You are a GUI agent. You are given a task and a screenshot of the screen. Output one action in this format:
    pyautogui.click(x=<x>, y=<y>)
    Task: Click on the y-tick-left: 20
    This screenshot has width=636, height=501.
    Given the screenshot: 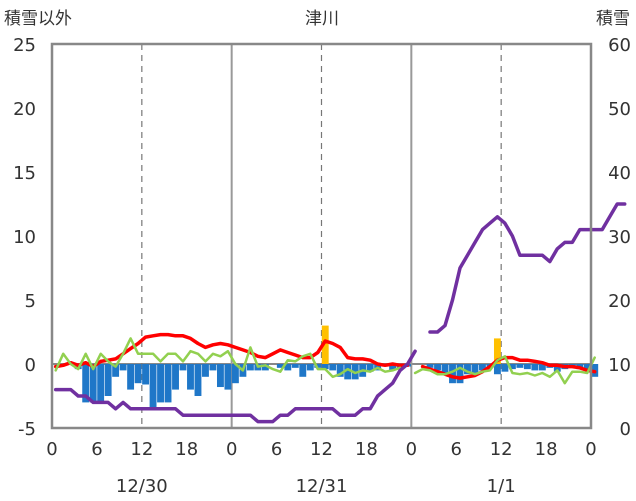 What is the action you would take?
    pyautogui.click(x=24, y=109)
    